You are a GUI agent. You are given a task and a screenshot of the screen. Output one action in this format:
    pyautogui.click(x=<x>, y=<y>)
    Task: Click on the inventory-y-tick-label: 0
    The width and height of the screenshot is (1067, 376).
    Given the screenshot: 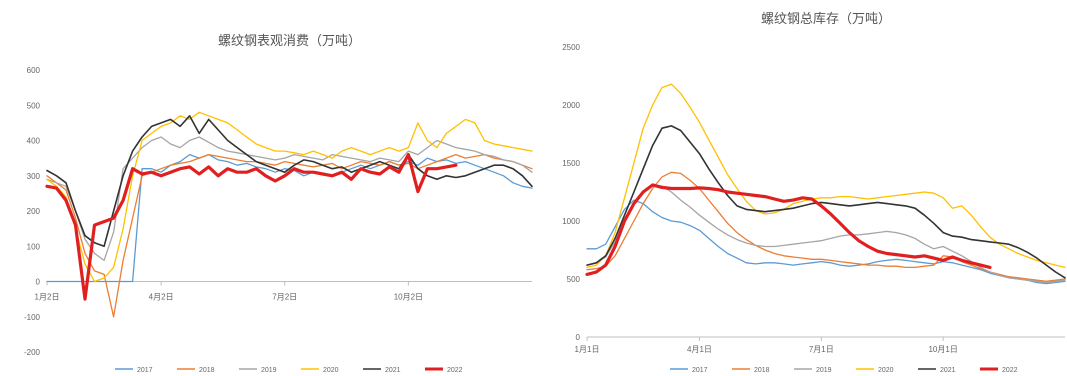 What is the action you would take?
    pyautogui.click(x=578, y=337)
    